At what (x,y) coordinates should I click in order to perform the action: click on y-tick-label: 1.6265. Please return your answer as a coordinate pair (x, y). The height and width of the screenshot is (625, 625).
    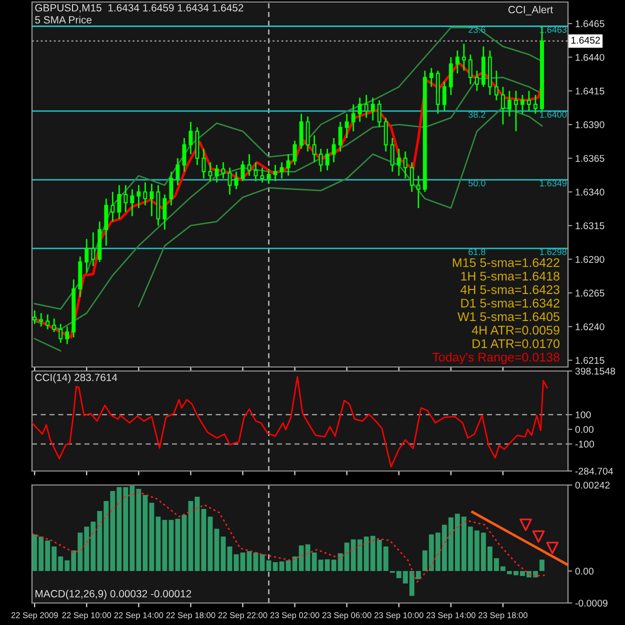
    Looking at the image, I should click on (590, 293).